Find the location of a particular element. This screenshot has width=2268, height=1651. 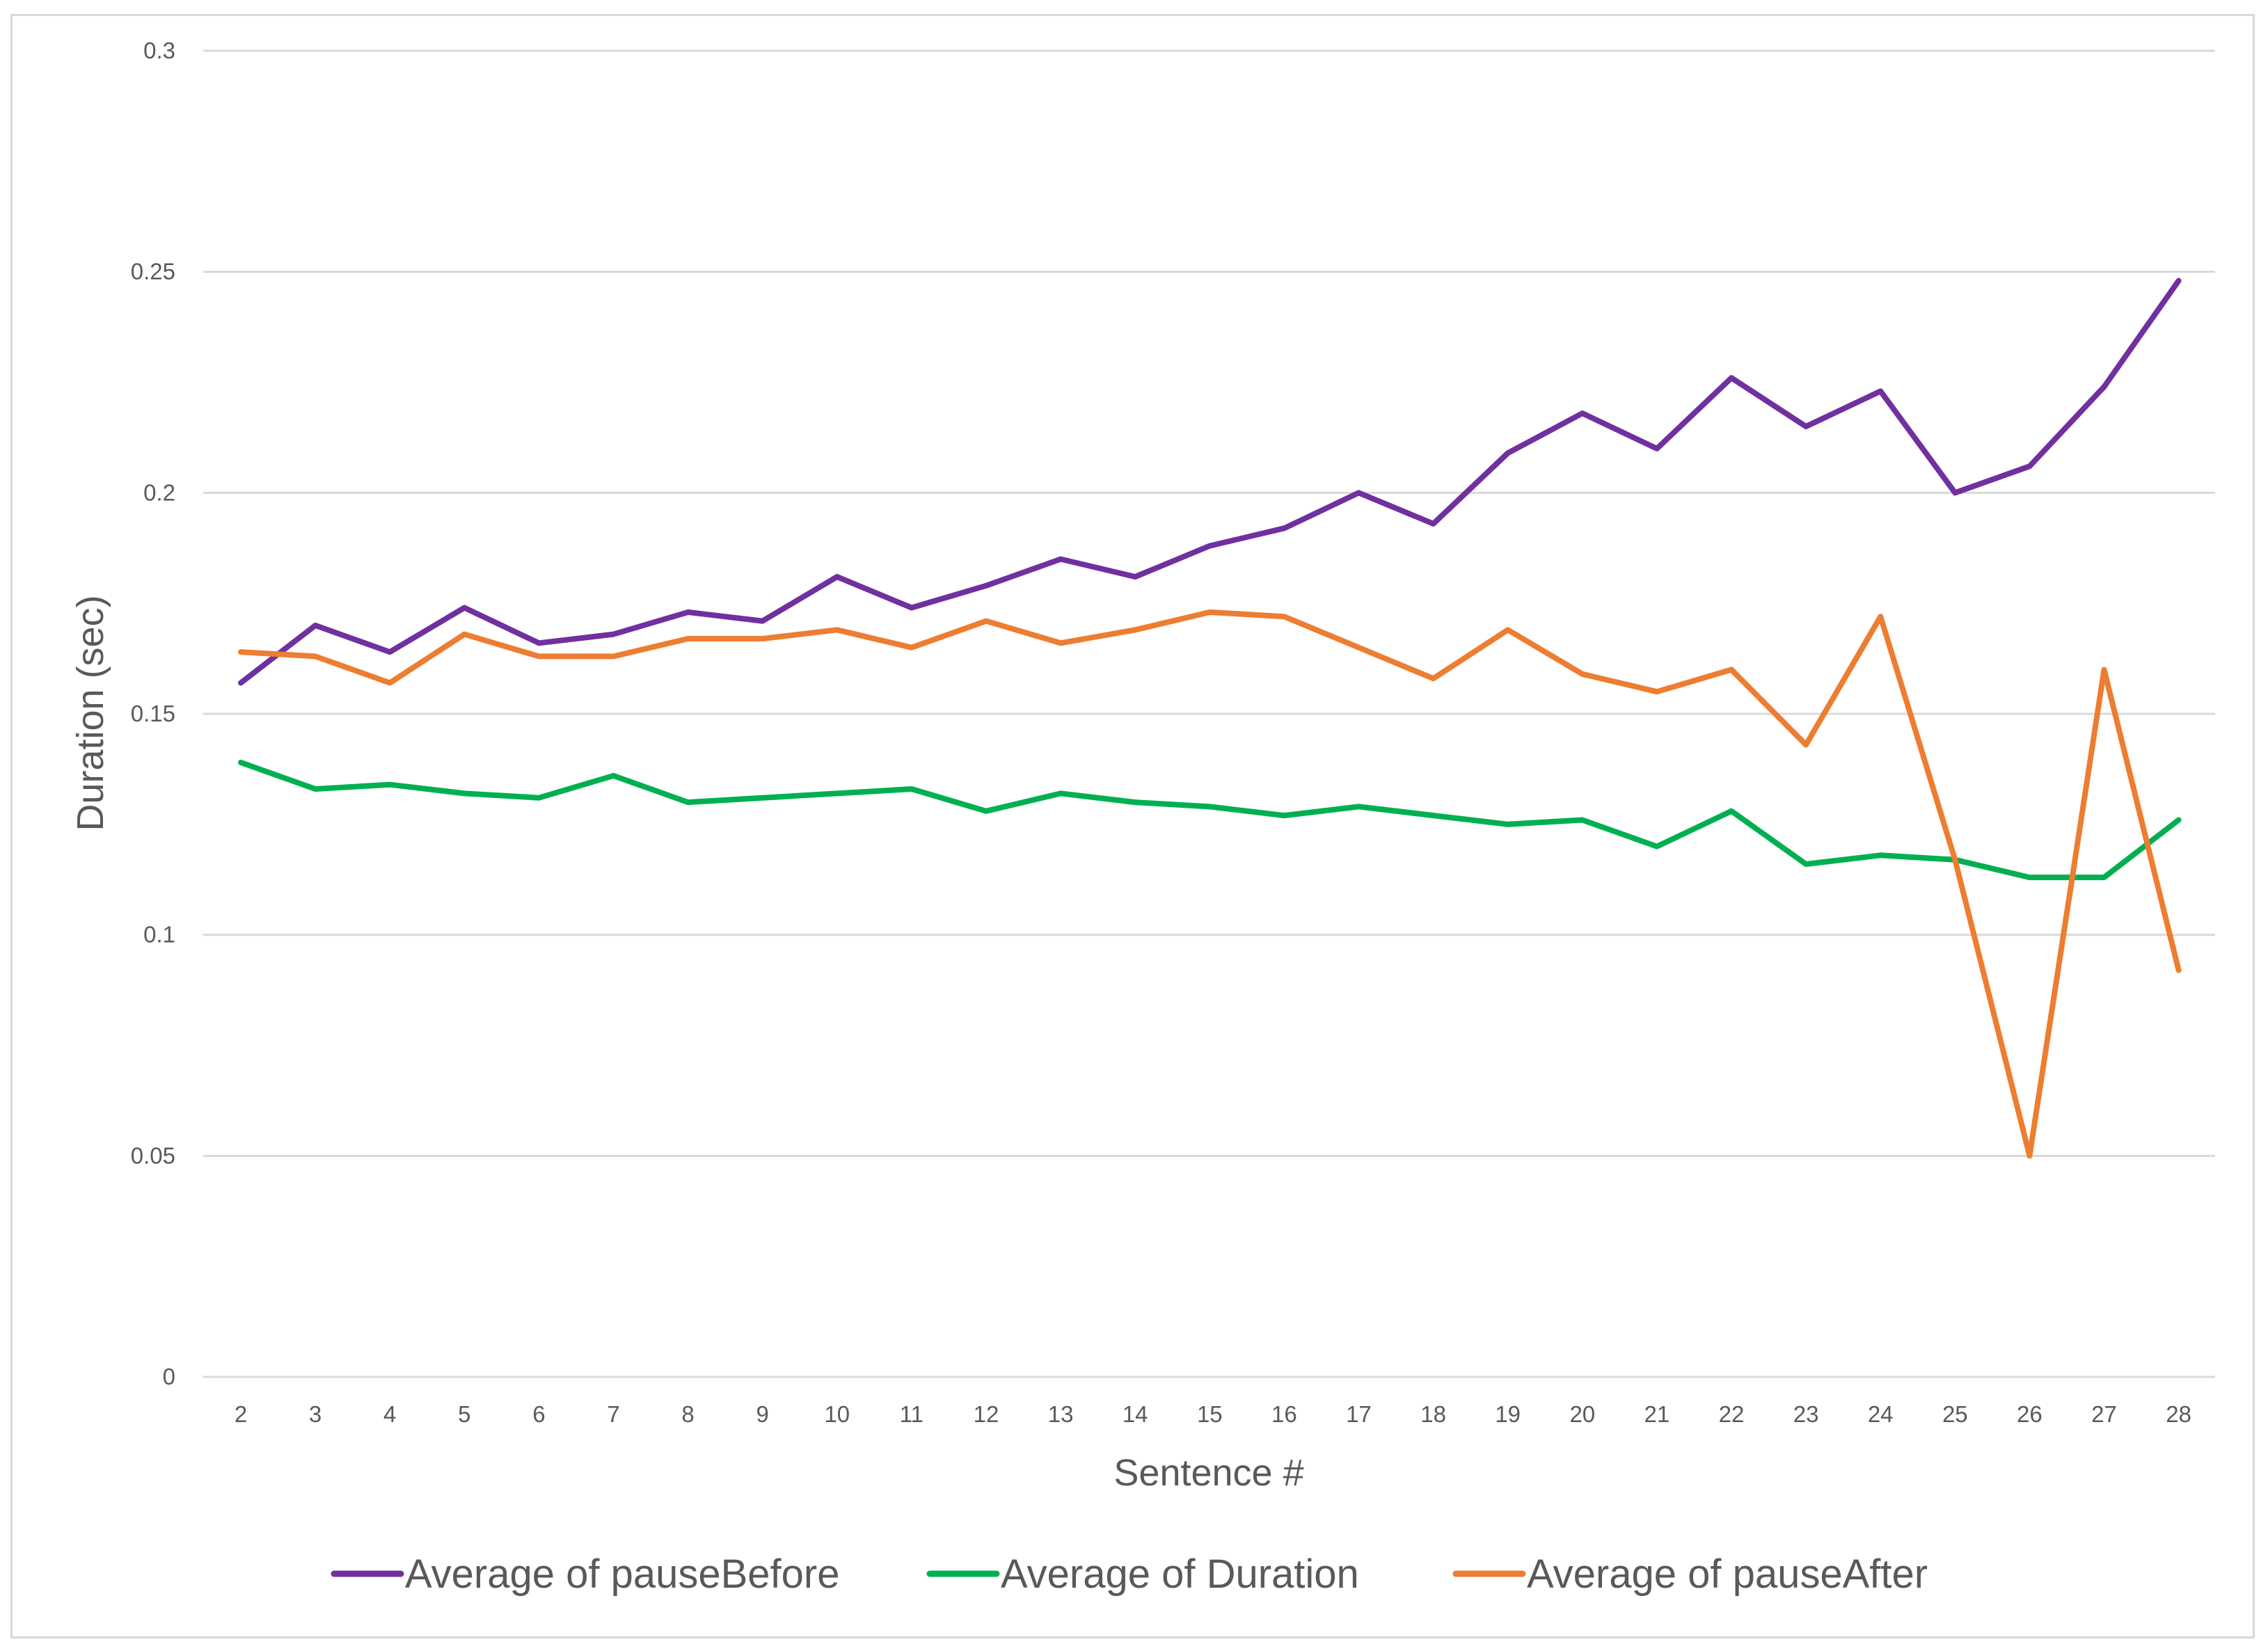

legend-label-average-of-pauseafter: Average of pauseAfter is located at coordinates (1727, 1575).